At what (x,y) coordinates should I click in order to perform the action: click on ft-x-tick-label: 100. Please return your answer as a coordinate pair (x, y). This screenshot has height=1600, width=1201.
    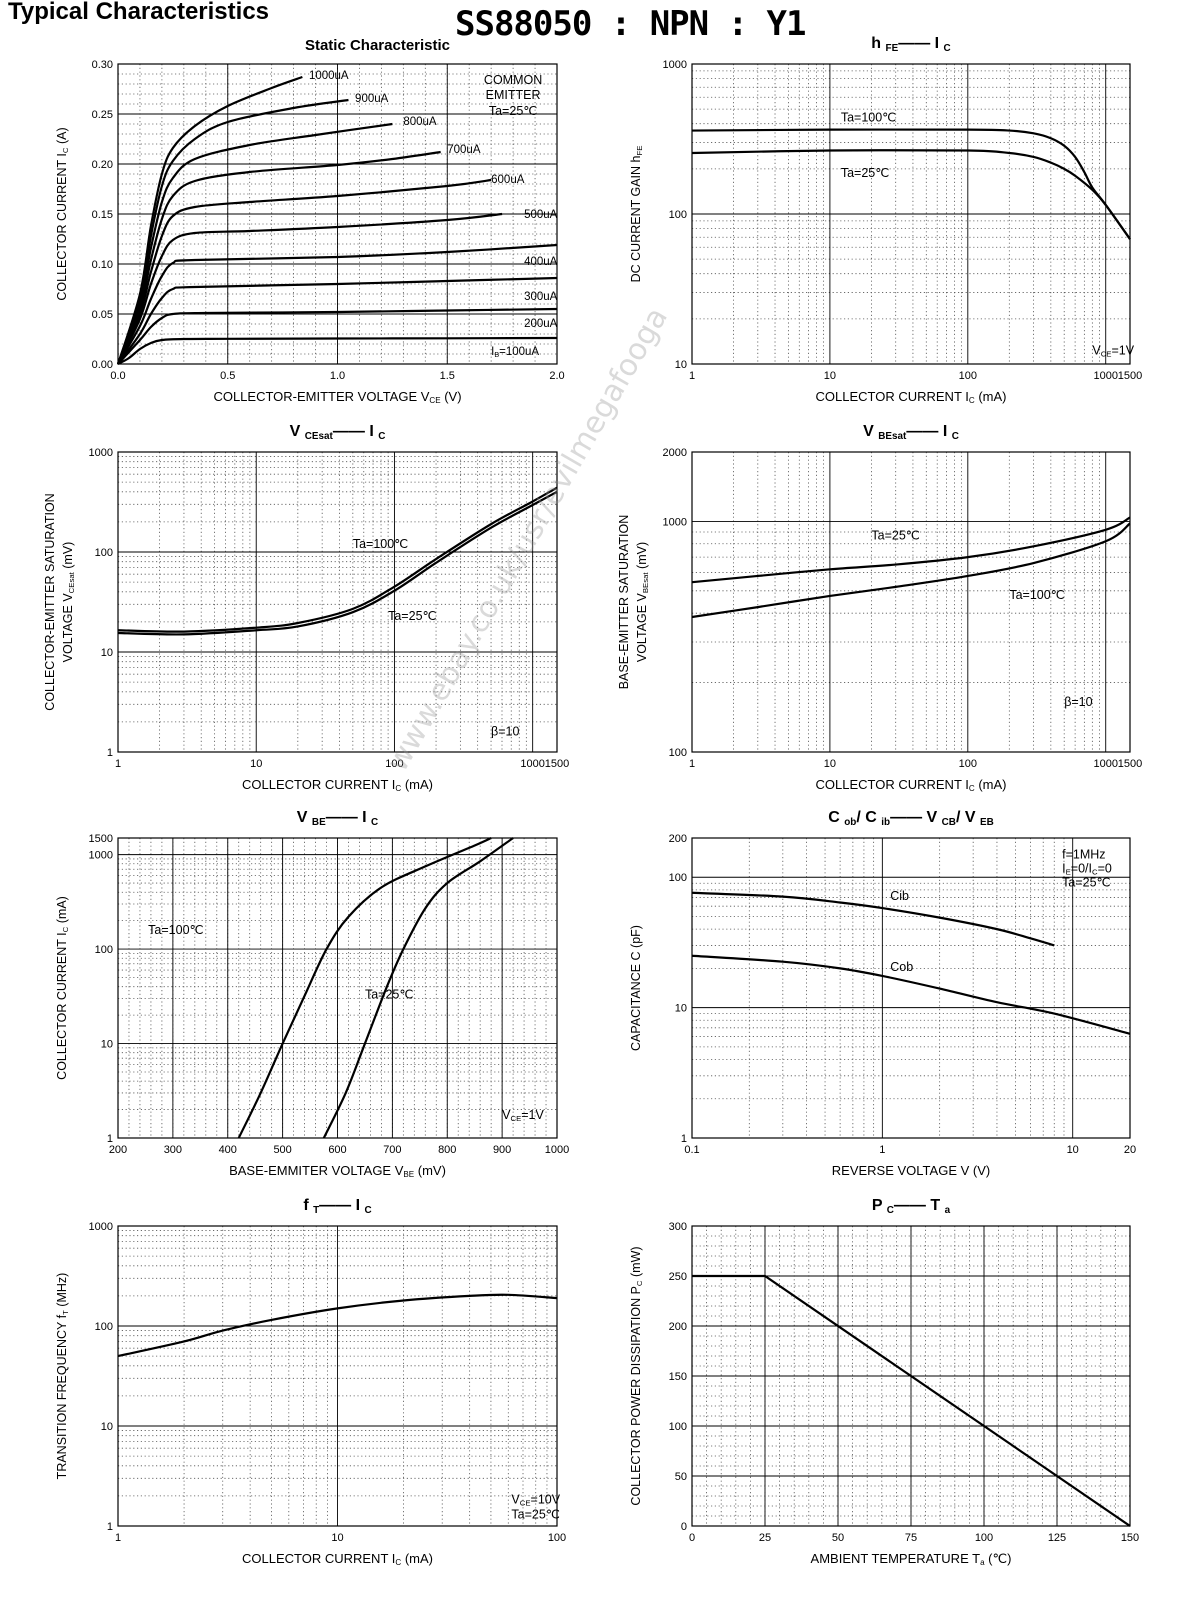
    Looking at the image, I should click on (557, 1538).